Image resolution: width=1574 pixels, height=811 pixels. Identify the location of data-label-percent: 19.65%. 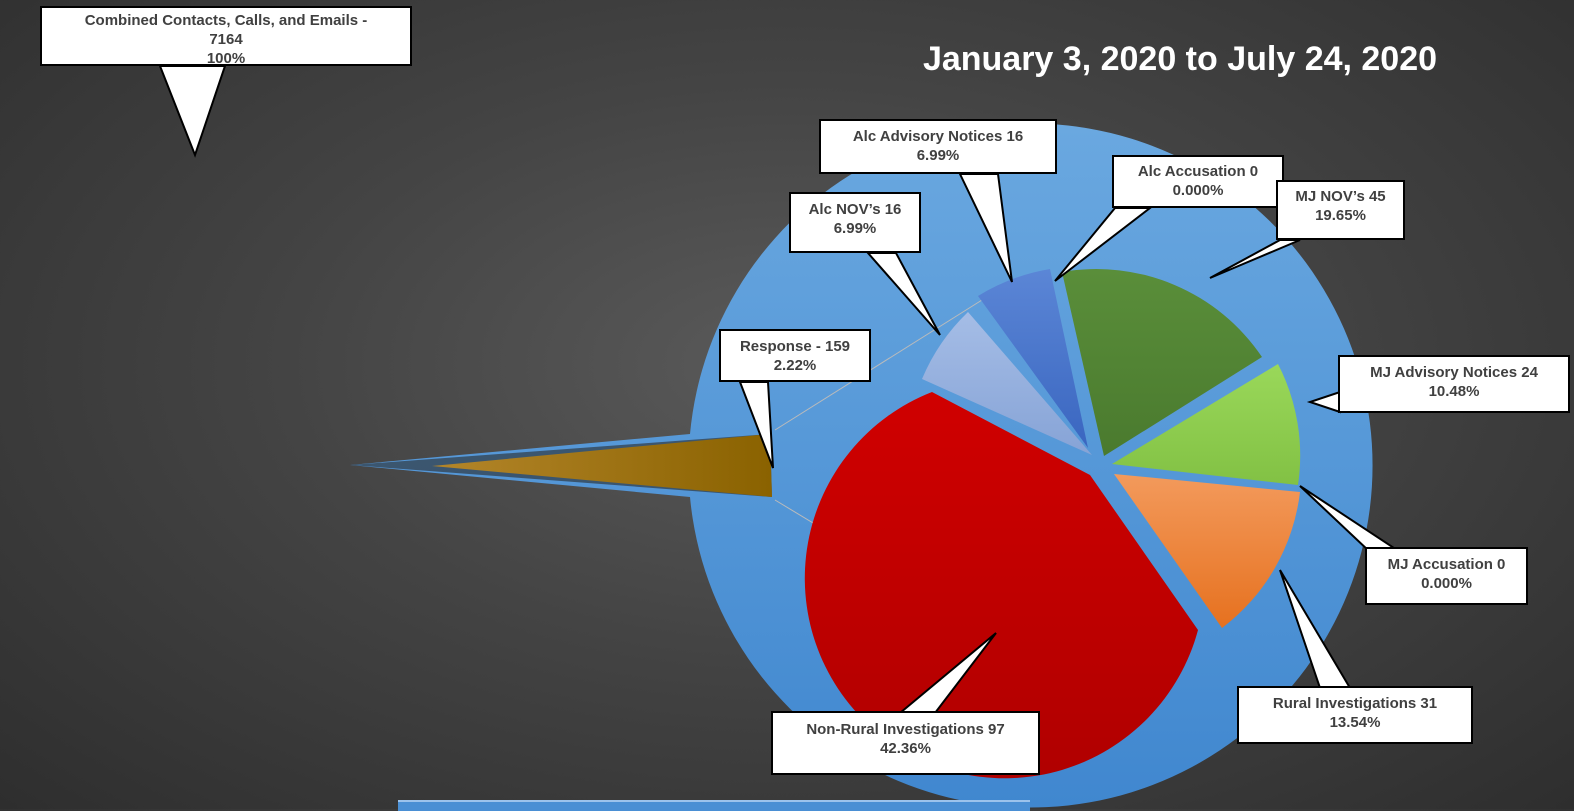
(1340, 215).